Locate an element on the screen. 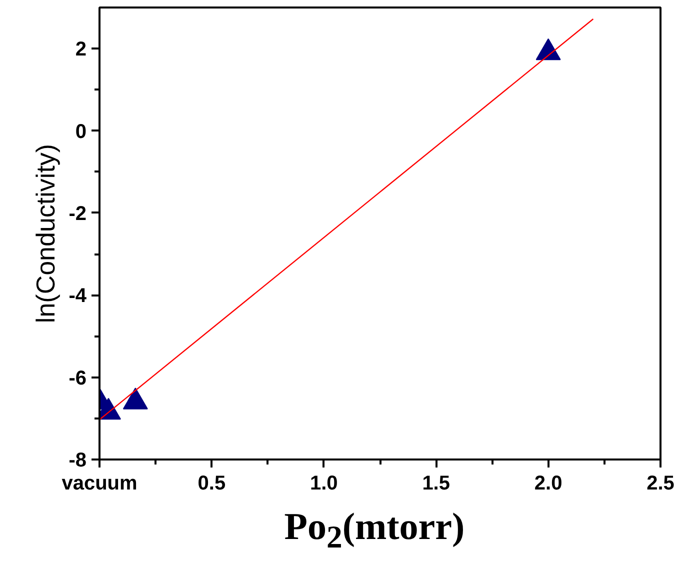  y-tick-label: -4 is located at coordinates (78, 296).